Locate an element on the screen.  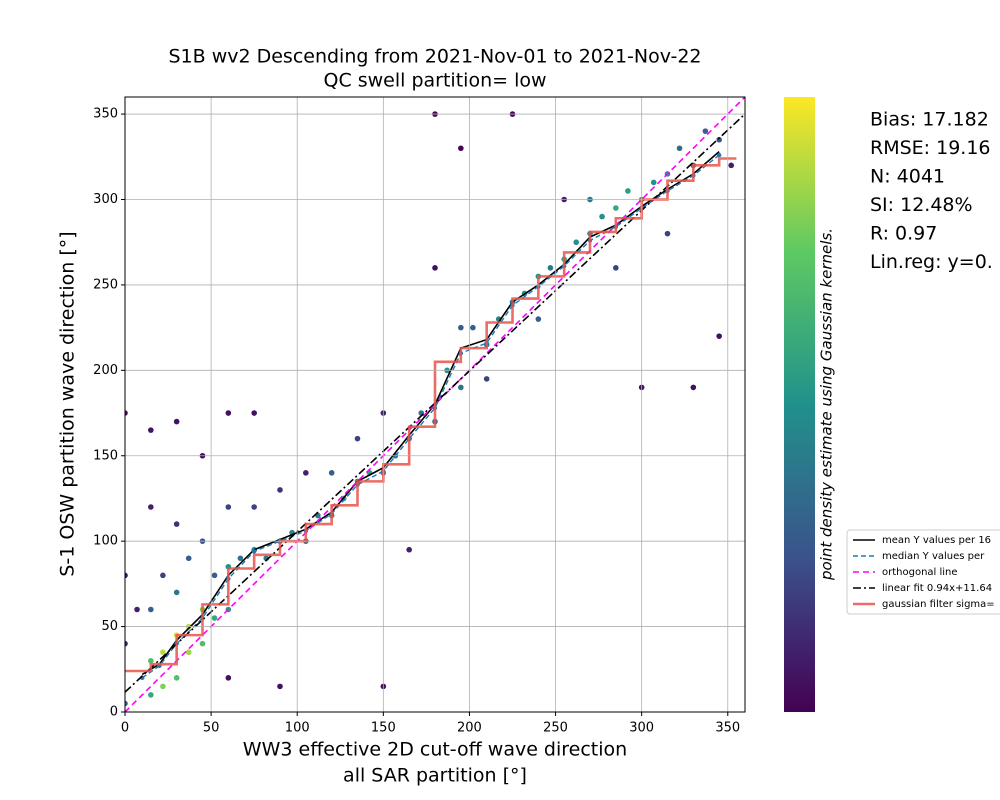
y-tick-label: 150 is located at coordinates (105, 455).